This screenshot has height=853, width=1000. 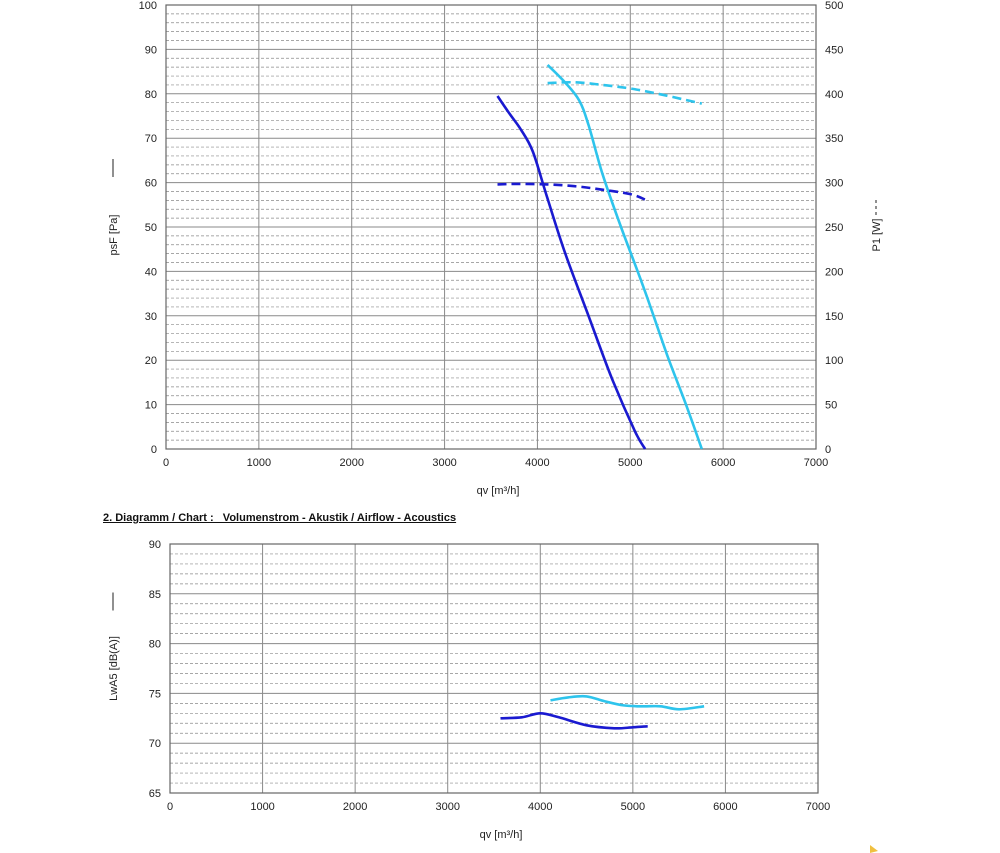 I want to click on y2-tick-label: 500, so click(x=834, y=6).